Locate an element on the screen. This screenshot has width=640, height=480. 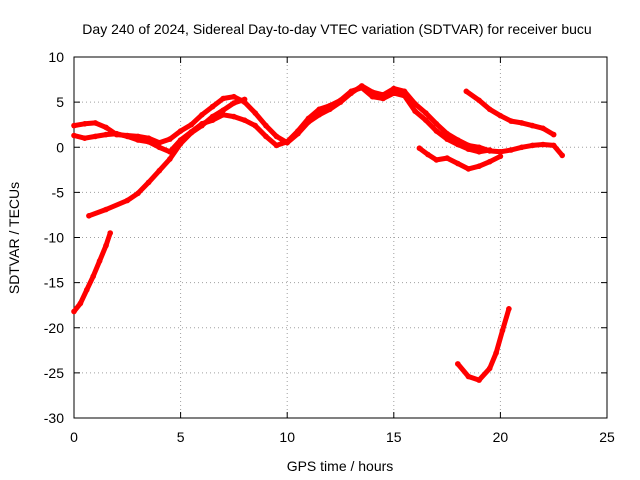
series-track-b is located at coordinates (282, 120).